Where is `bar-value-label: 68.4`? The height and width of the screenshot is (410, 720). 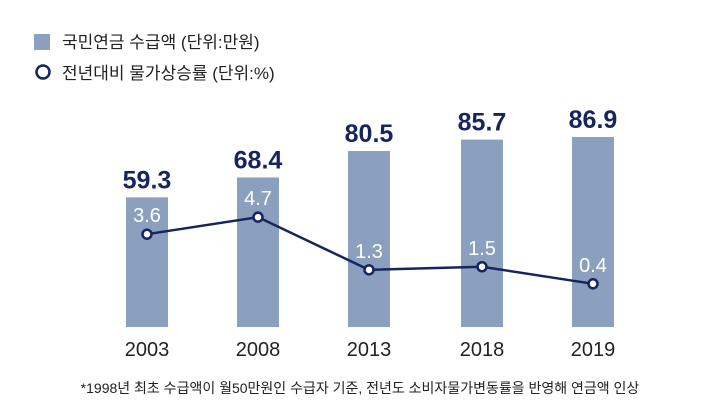 bar-value-label: 68.4 is located at coordinates (258, 160).